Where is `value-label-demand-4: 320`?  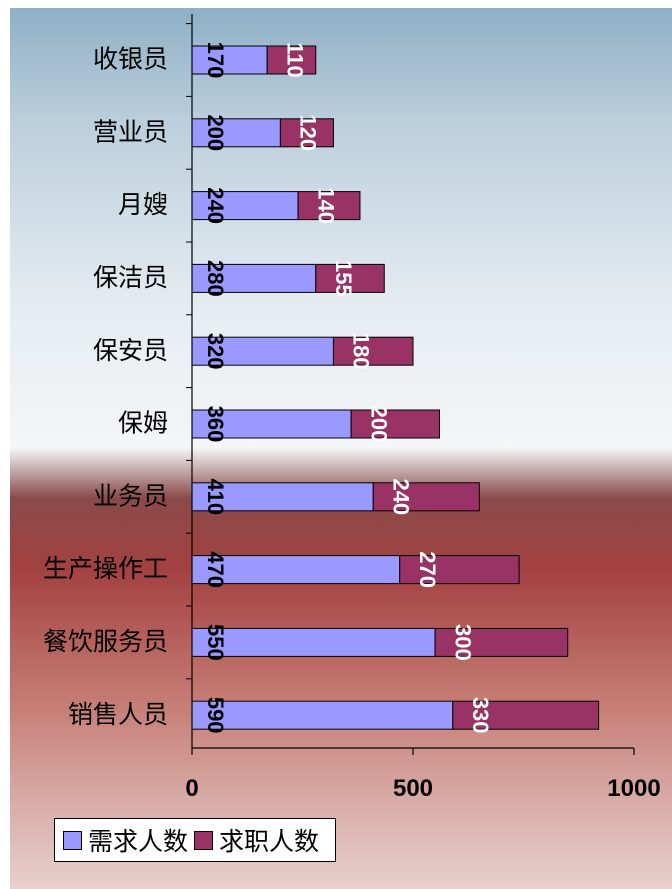
value-label-demand-4: 320 is located at coordinates (215, 351).